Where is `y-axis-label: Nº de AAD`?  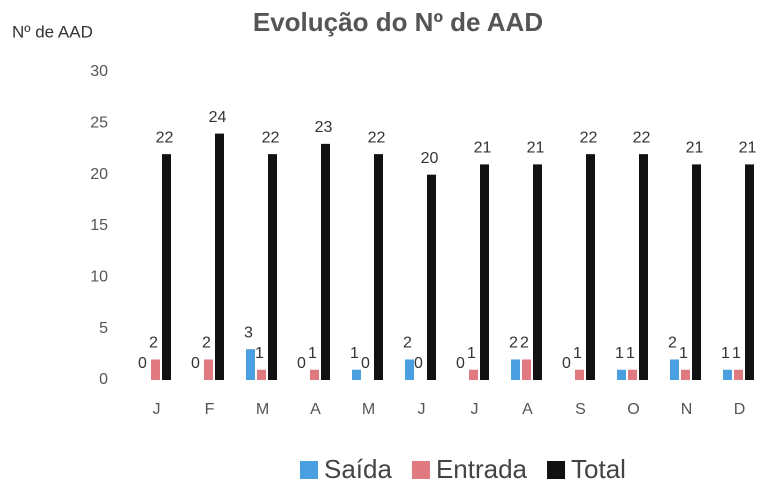 y-axis-label: Nº de AAD is located at coordinates (52, 31).